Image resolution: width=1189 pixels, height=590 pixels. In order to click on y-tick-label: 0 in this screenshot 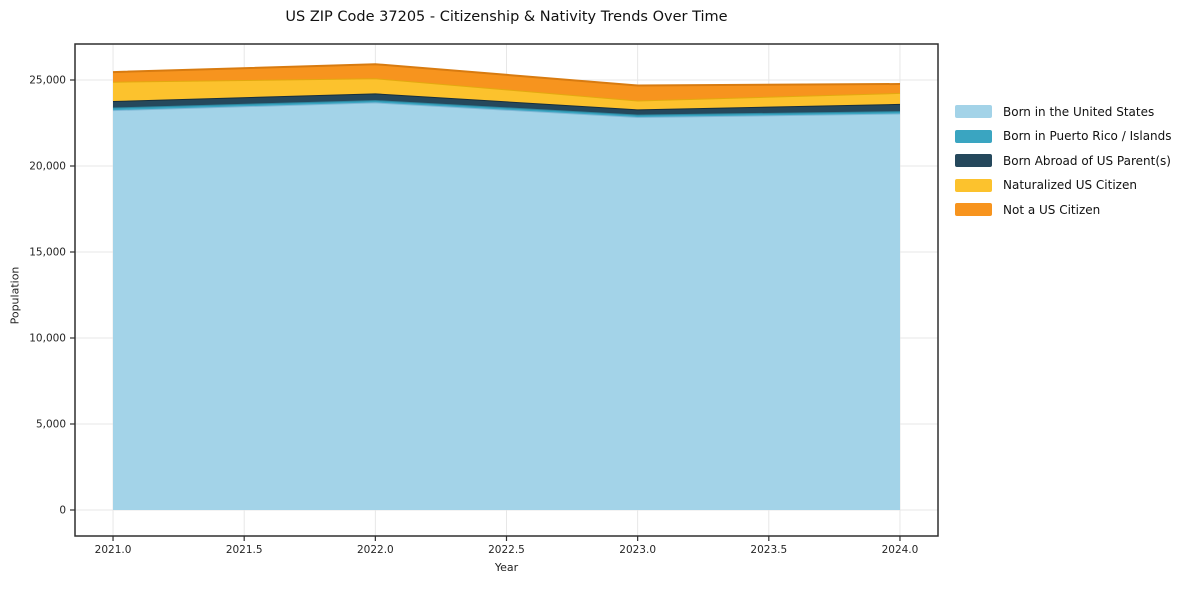, I will do `click(62, 510)`.